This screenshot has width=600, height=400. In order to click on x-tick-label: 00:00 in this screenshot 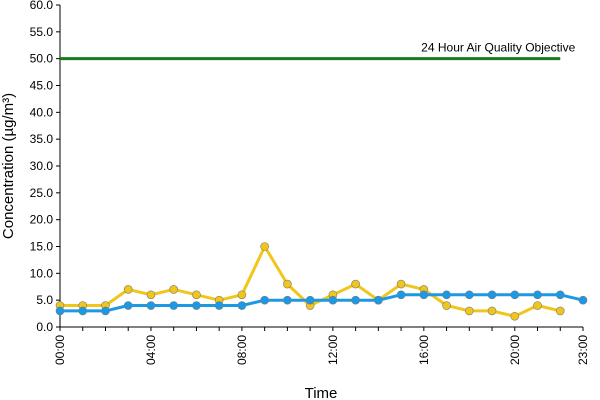, I will do `click(60, 350)`.